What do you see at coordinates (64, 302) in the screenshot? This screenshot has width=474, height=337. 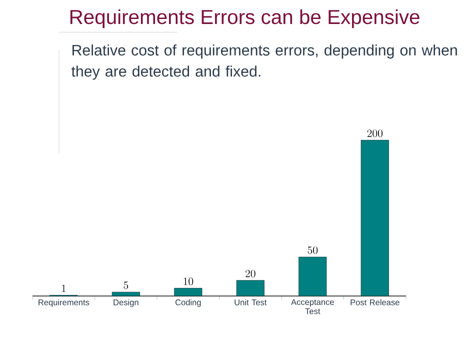 I see `x-tick-label: Requirements` at bounding box center [64, 302].